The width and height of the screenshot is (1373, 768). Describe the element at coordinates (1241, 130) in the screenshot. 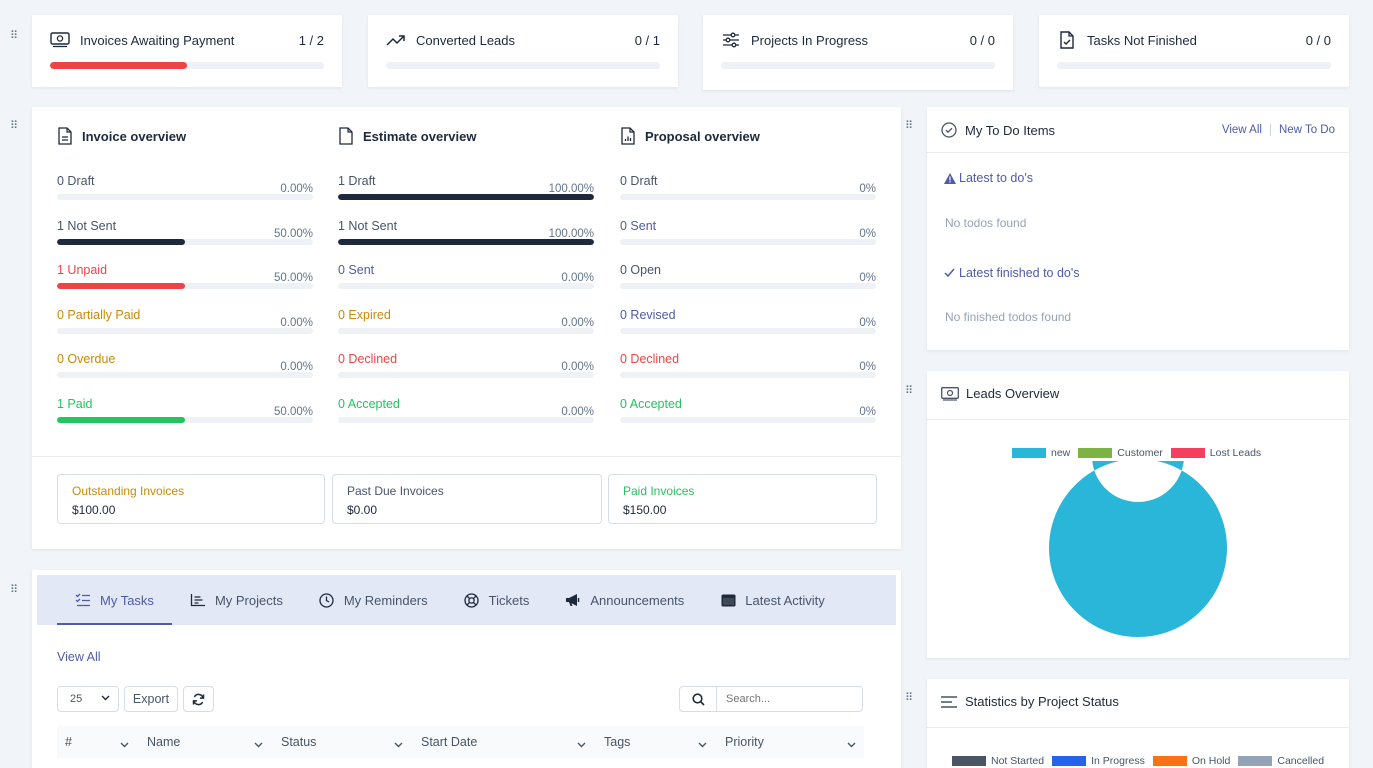

I see `view-all-todos-link: View All` at that location.